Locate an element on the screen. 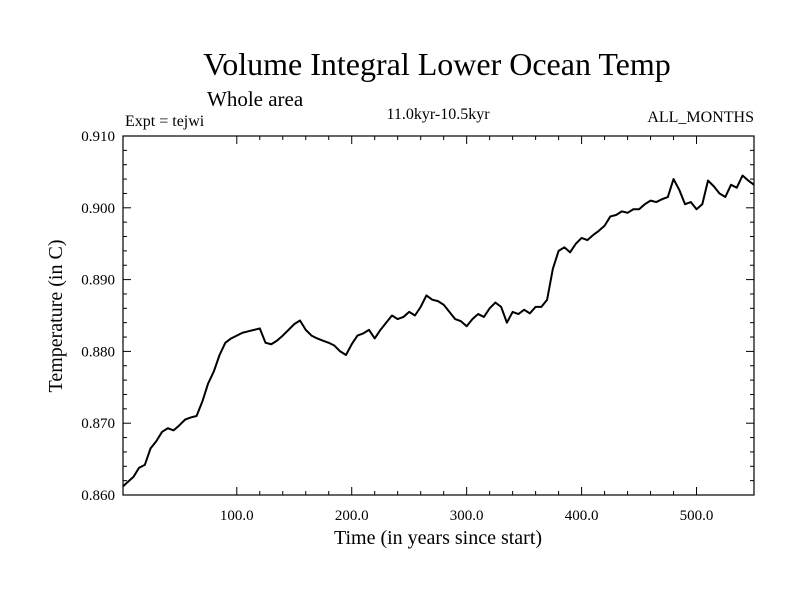 Image resolution: width=800 pixels, height=600 pixels. x-axis-label: Time (in years since start) is located at coordinates (438, 538).